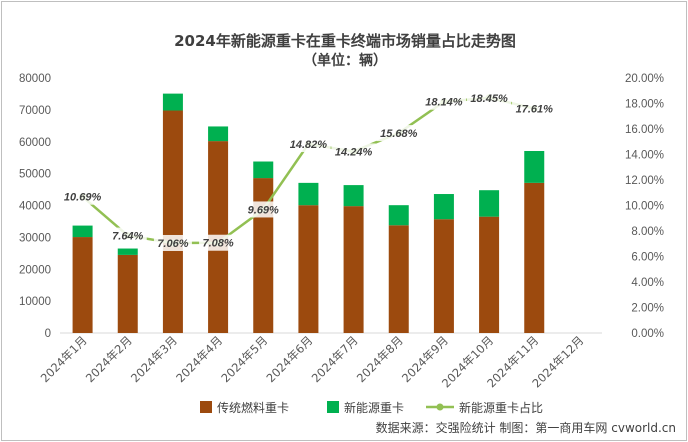 The image size is (688, 442). Describe the element at coordinates (199, 359) in the screenshot. I see `x-tick-label: 2024年4月` at that location.